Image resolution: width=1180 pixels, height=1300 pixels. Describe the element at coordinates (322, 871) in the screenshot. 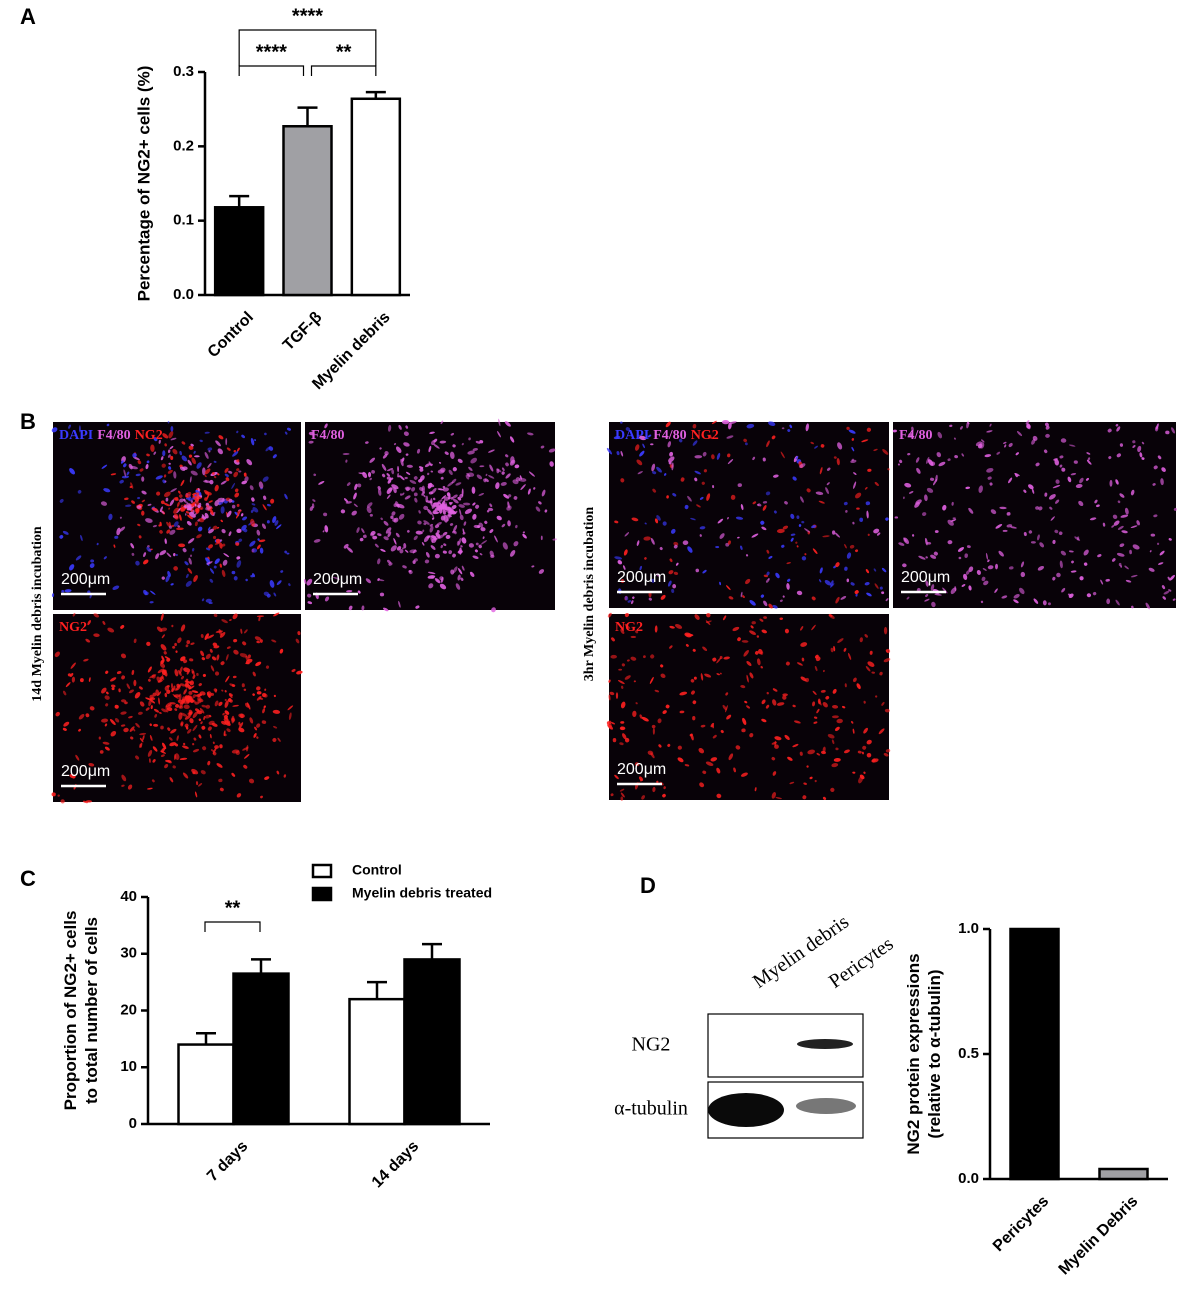

I see `legend-swatch` at that location.